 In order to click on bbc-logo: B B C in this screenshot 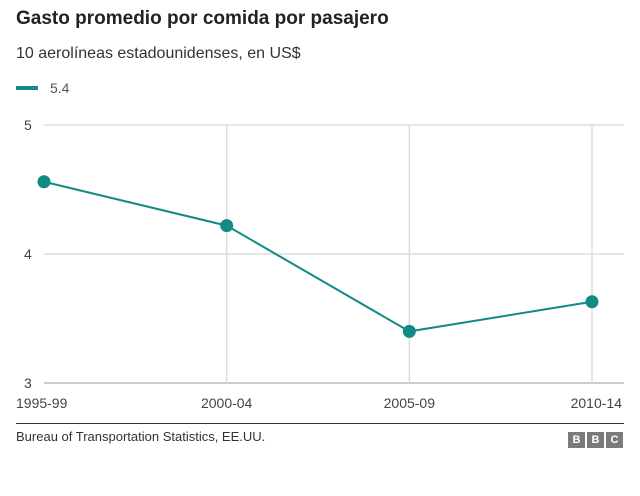, I will do `click(595, 440)`.